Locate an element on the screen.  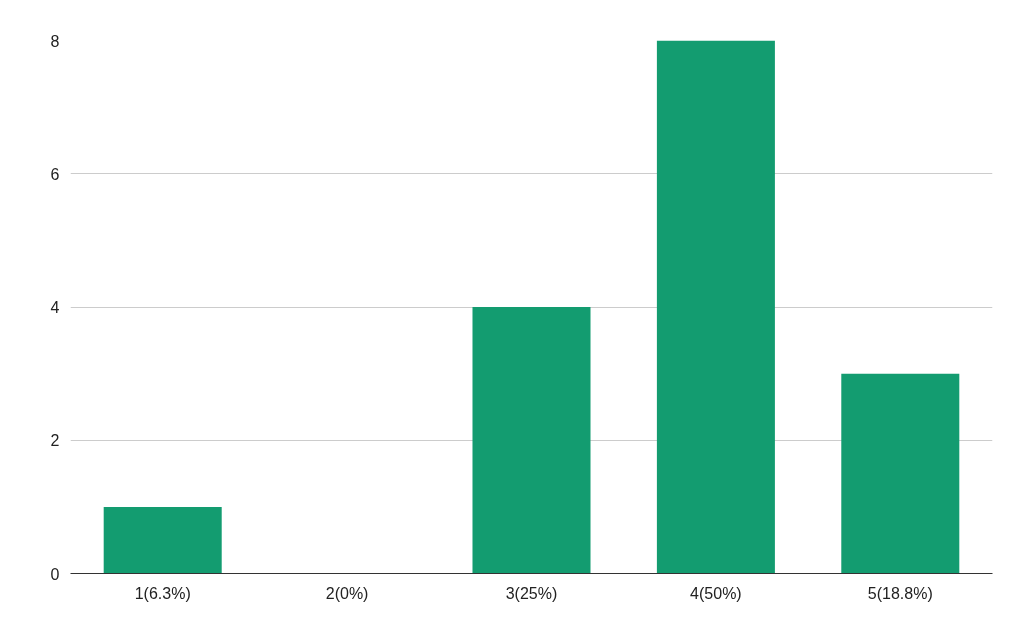
y-tick-label: 2 is located at coordinates (55, 441).